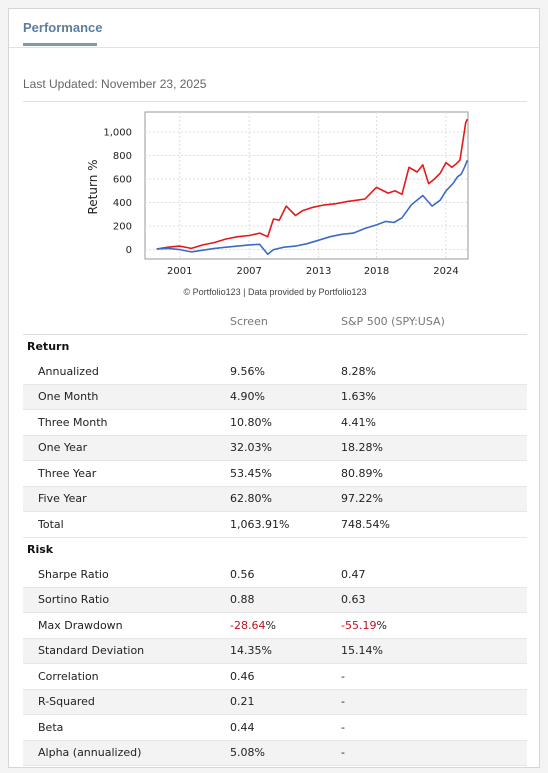 Image resolution: width=548 pixels, height=773 pixels. I want to click on benchmark-value: 0.63, so click(353, 600).